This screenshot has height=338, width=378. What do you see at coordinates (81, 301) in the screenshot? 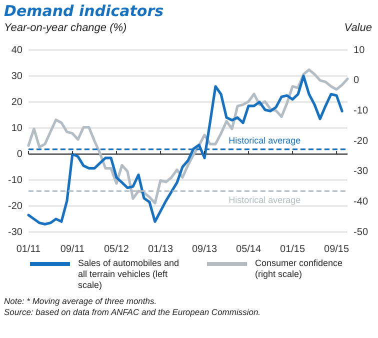
I see `text: Note: * Moving average of three months.` at bounding box center [81, 301].